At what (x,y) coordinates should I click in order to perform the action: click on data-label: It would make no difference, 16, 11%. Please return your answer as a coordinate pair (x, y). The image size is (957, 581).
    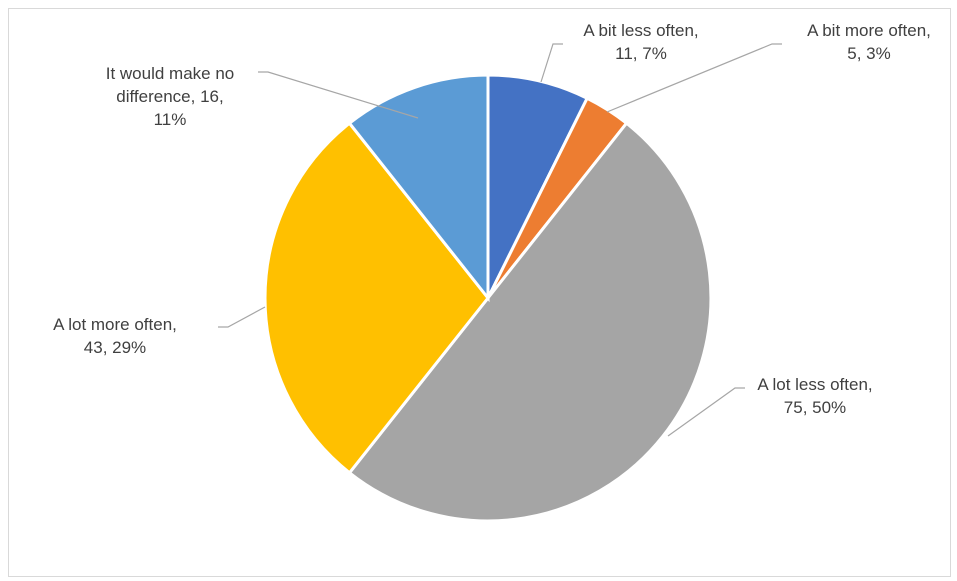
    Looking at the image, I should click on (170, 96).